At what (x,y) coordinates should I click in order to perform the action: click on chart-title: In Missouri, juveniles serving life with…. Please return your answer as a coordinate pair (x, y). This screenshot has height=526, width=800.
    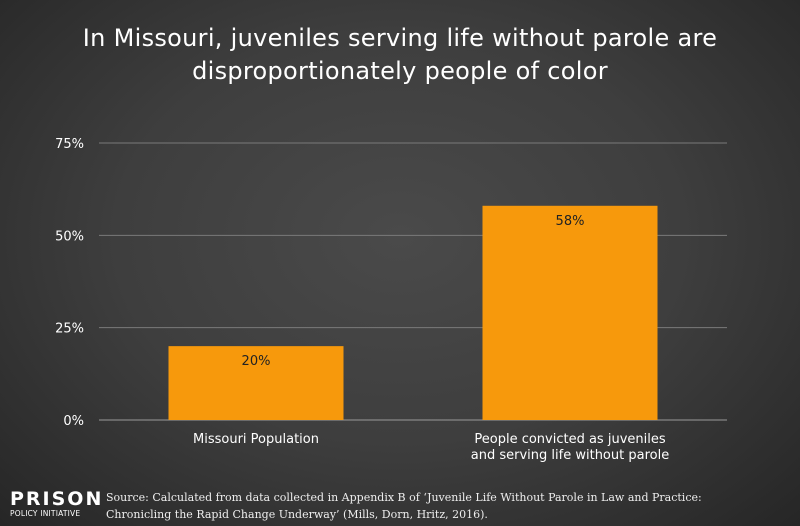
    Looking at the image, I should click on (400, 54).